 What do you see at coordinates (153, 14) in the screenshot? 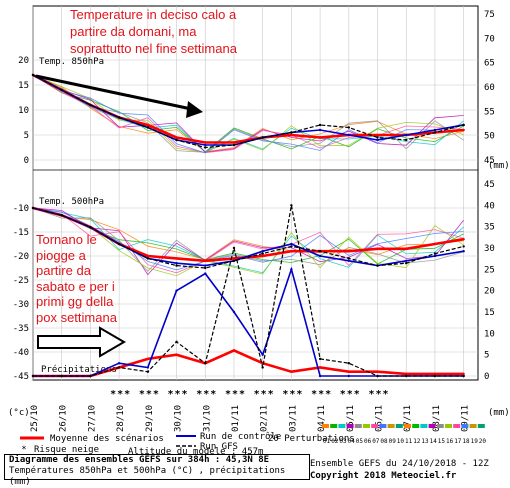
I see `annotation-top-line1: Temperature in deciso calo a` at bounding box center [153, 14].